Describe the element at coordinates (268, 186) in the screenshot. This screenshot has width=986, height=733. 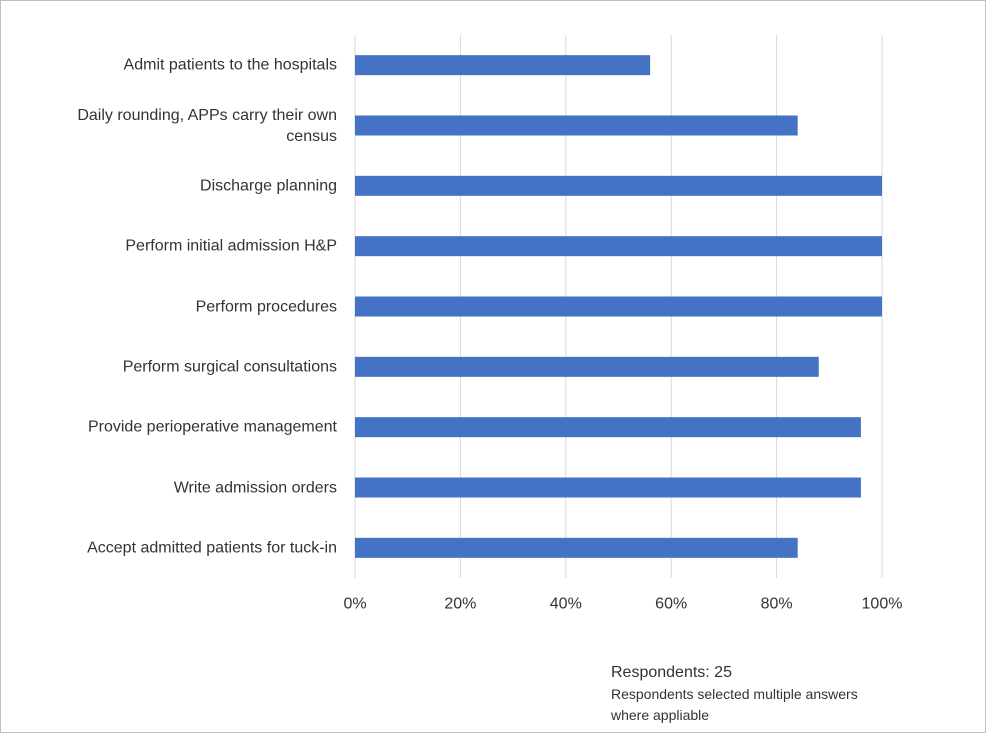
I see `y-tick-label: Discharge planning` at that location.